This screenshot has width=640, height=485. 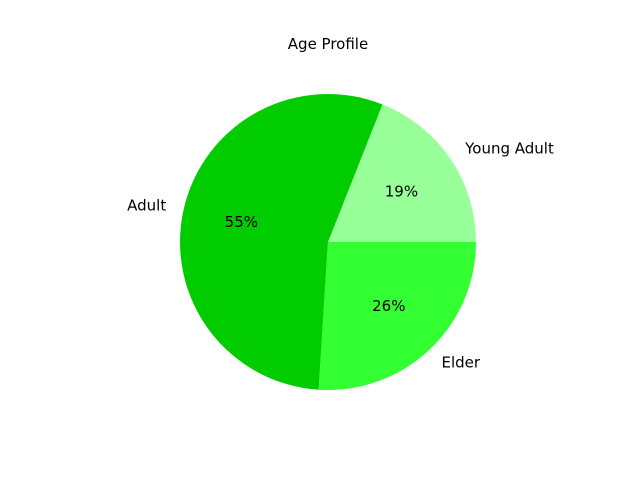 What do you see at coordinates (328, 44) in the screenshot?
I see `chart-title: Age Profile` at bounding box center [328, 44].